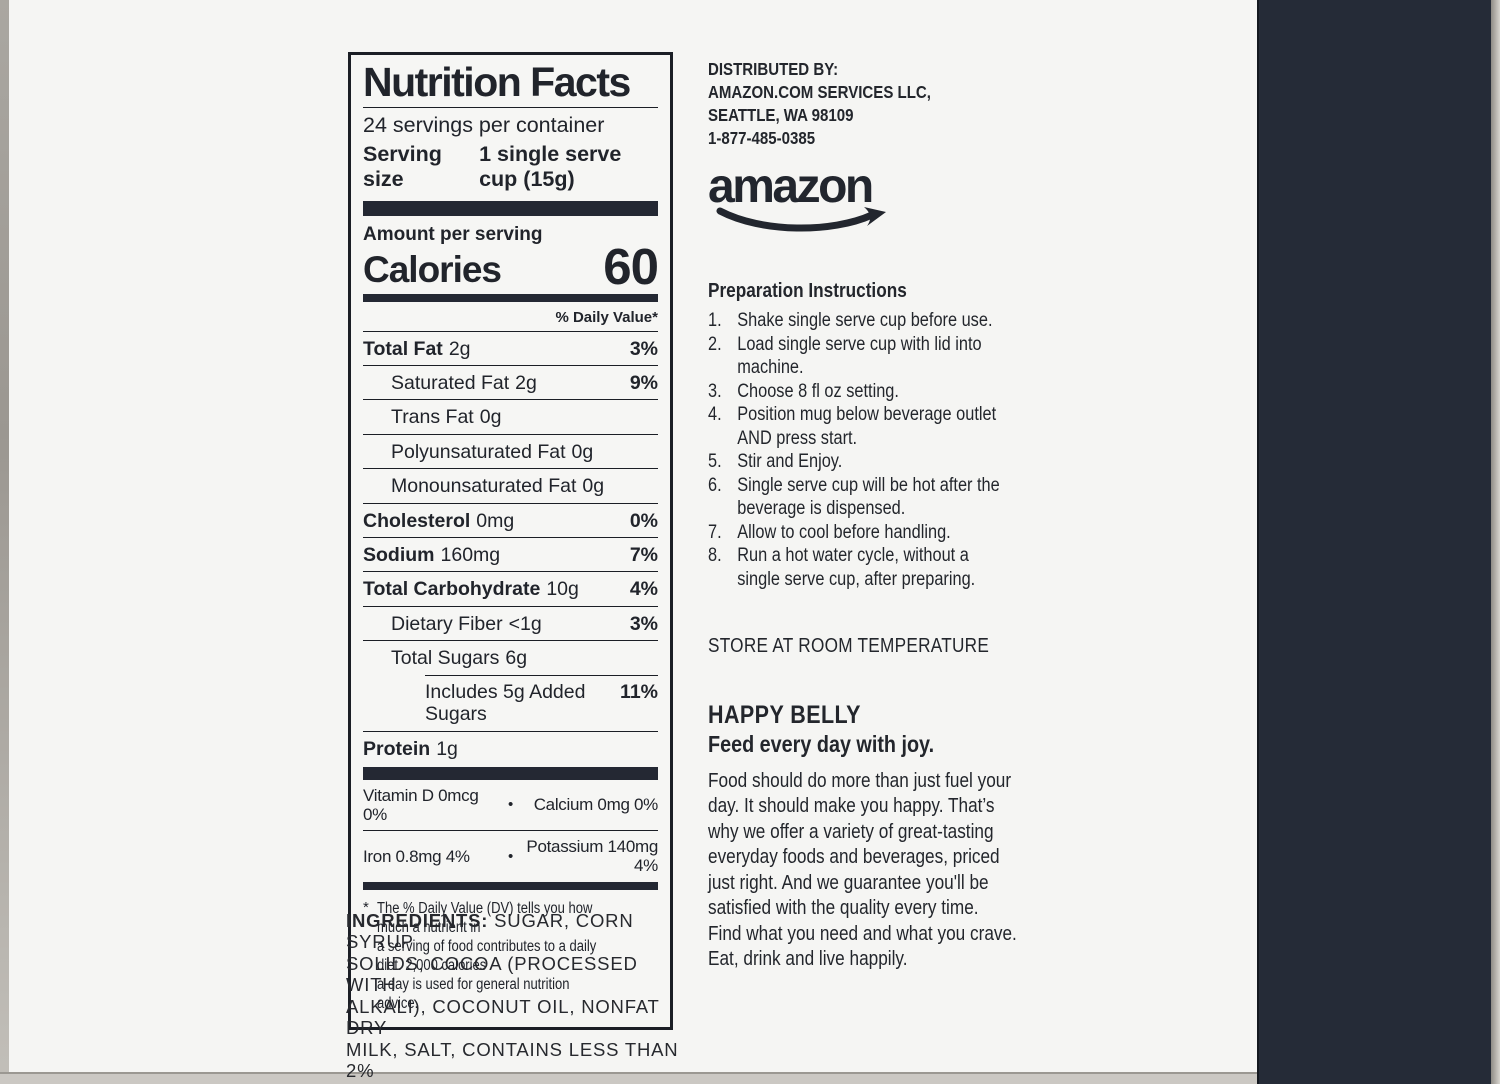 The height and width of the screenshot is (1084, 1500). I want to click on nutrient-row-total-sugars: Total Sugars 6g, so click(510, 657).